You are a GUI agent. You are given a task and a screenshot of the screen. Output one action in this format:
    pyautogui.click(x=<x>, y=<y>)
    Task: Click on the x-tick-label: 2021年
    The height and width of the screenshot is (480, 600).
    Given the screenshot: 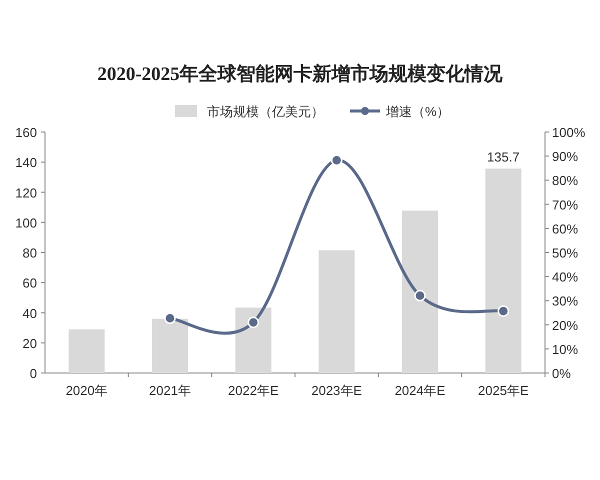 What is the action you would take?
    pyautogui.click(x=170, y=390)
    